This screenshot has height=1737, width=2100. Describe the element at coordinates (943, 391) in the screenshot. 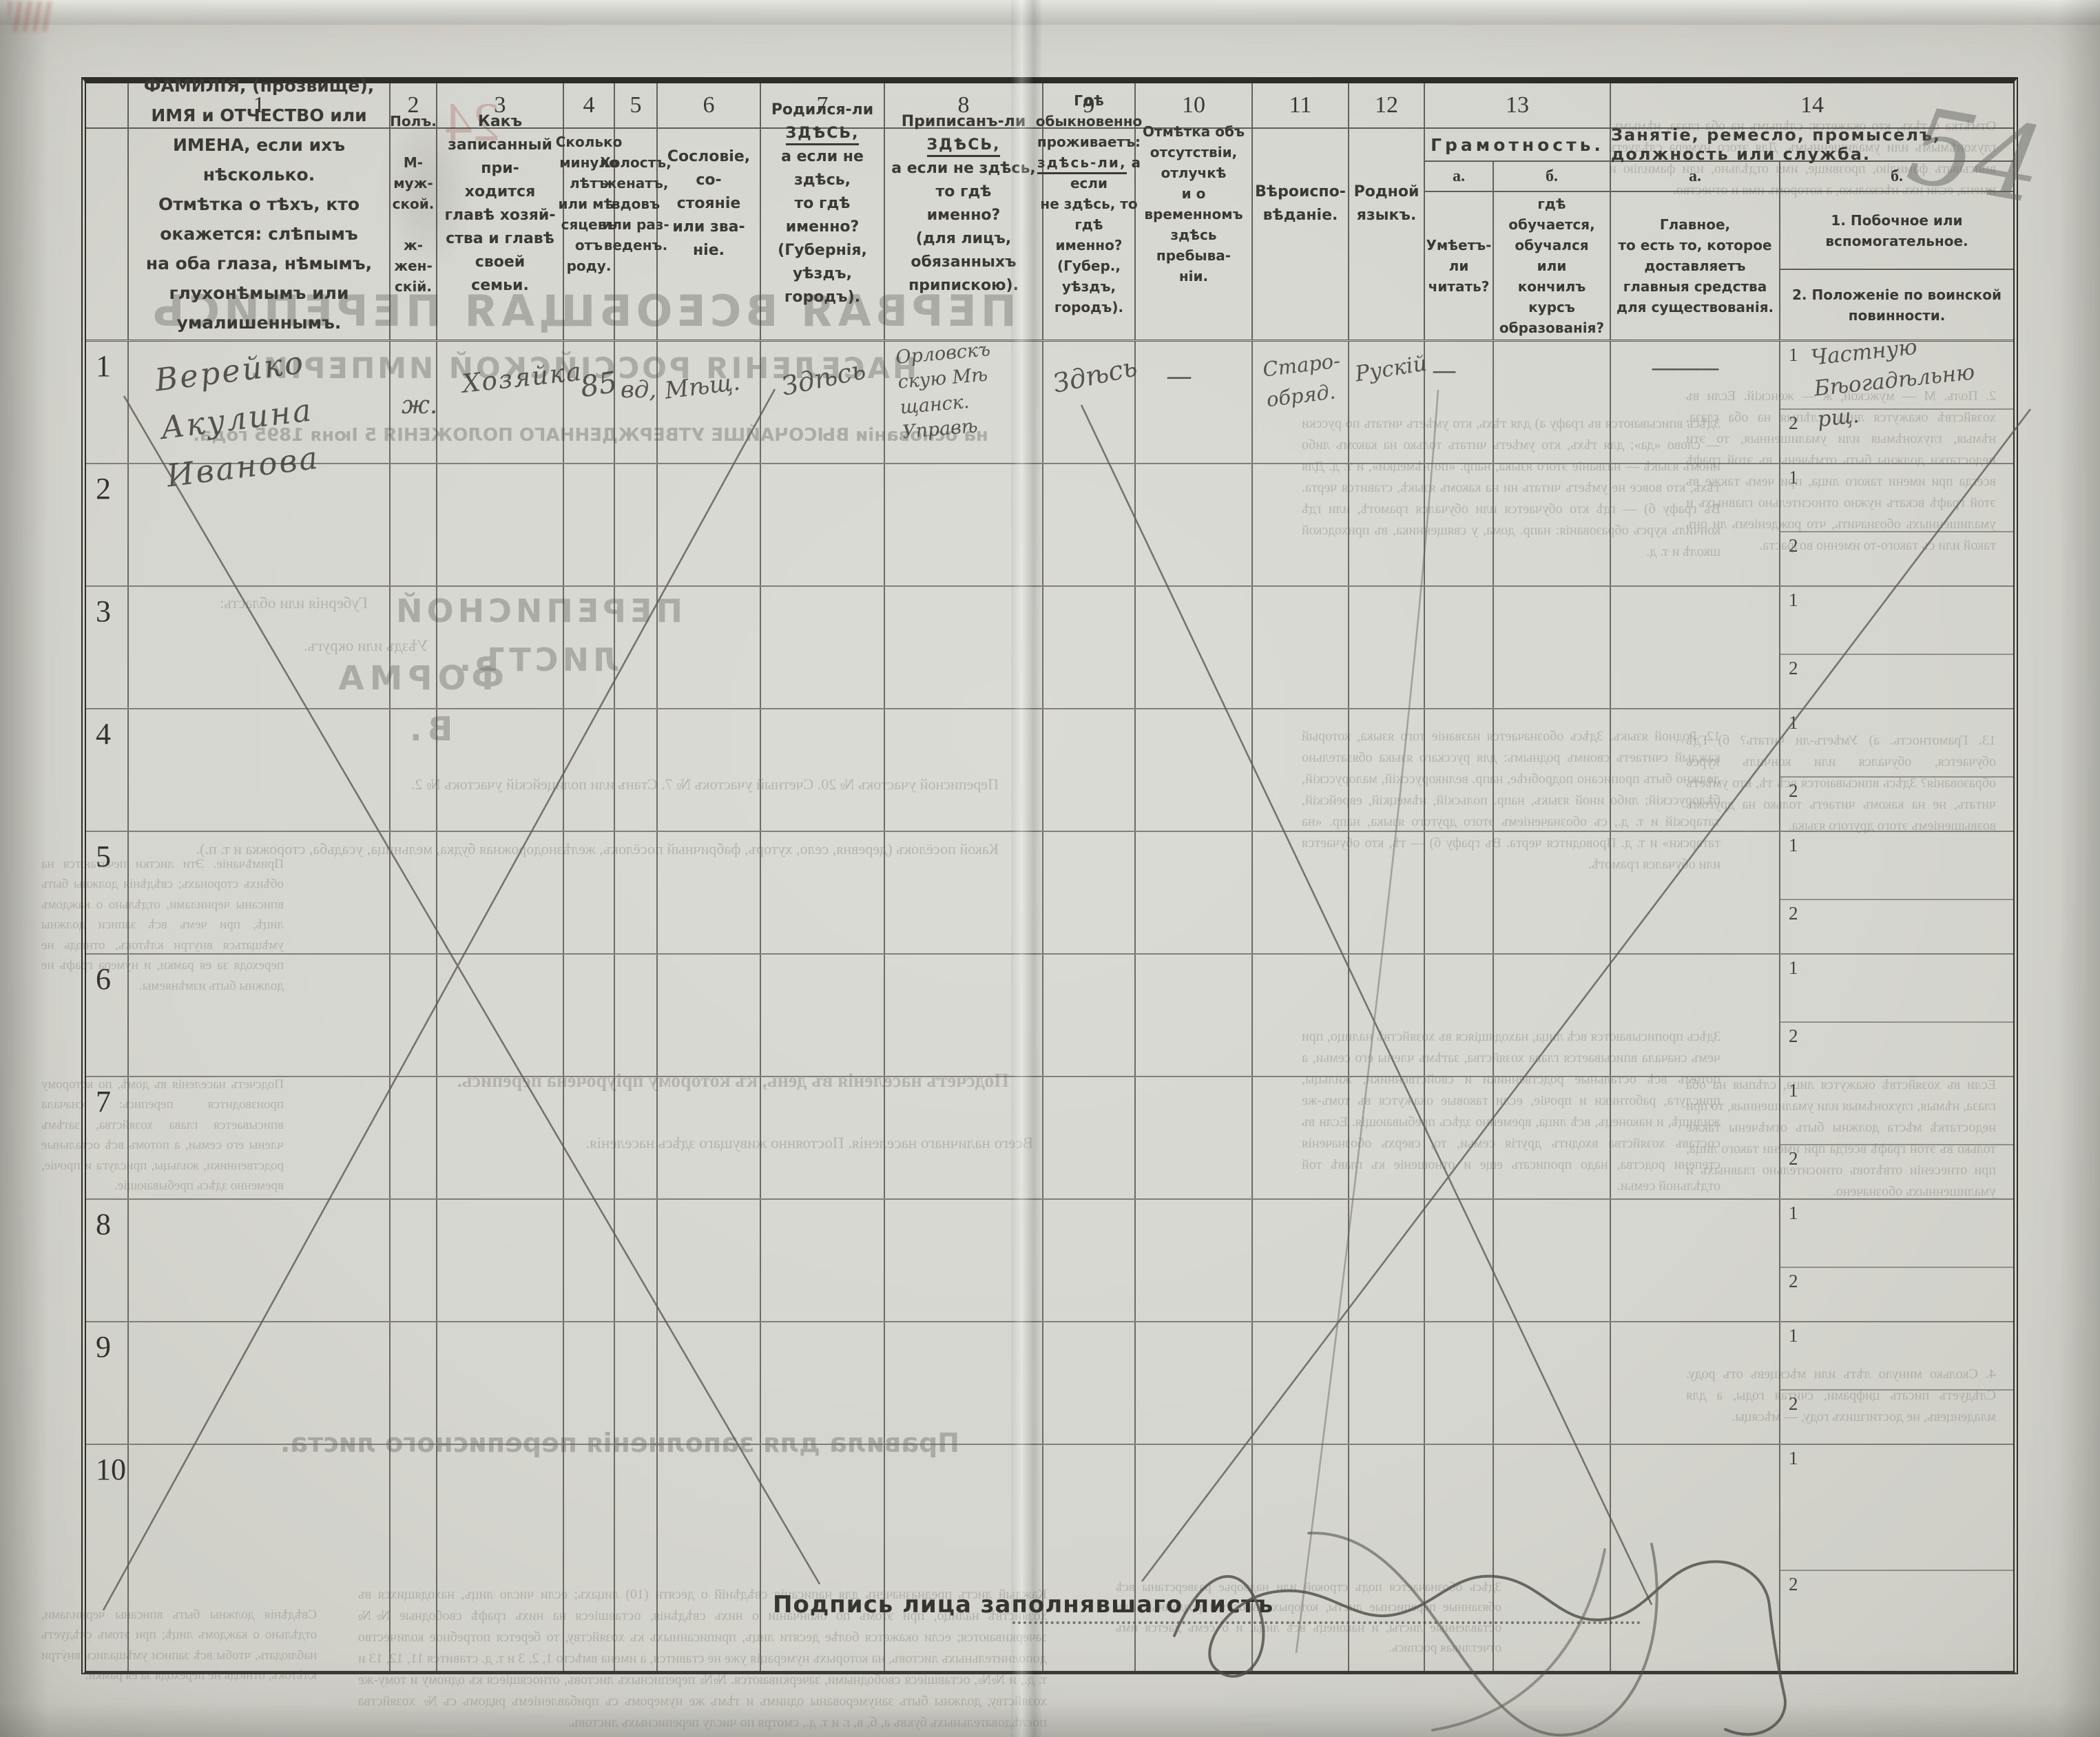

I see `handwritten-entry: Орловскъ скую Мѣ щанск. Управѣ` at that location.